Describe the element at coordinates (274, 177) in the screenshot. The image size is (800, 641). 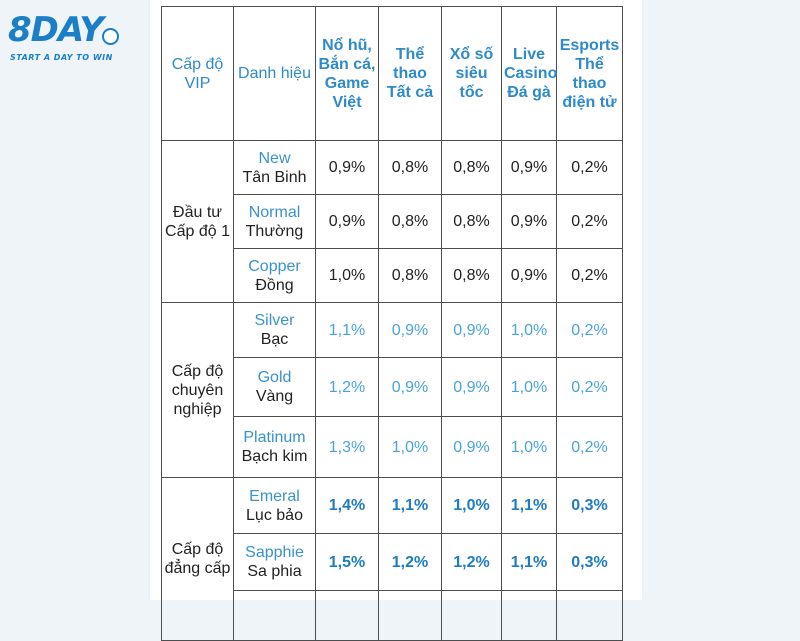
I see `title-vn: Tân Binh` at that location.